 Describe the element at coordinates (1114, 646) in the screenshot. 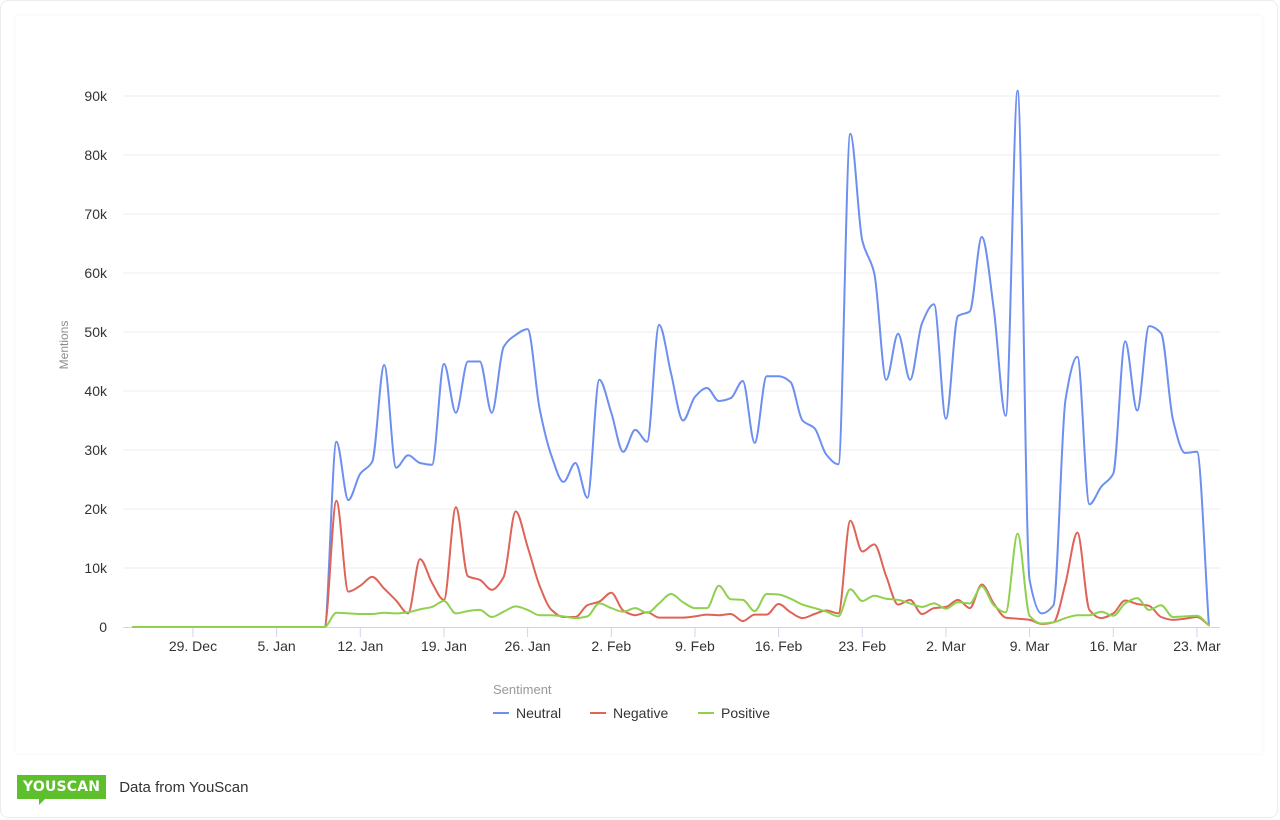

I see `x-tick-label: 16. Mar` at that location.